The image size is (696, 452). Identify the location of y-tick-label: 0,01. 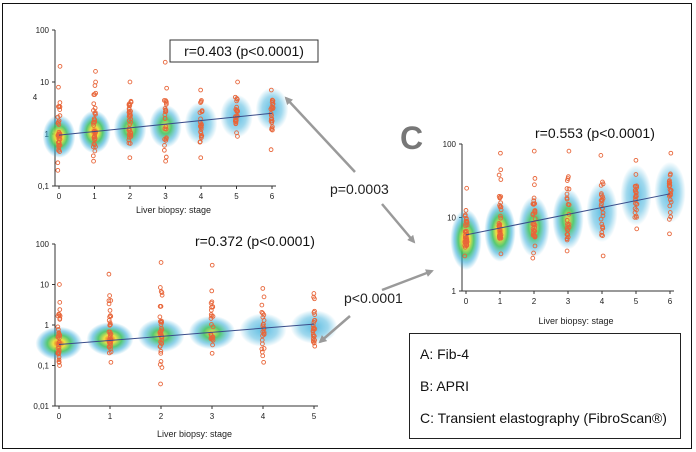
(41, 406).